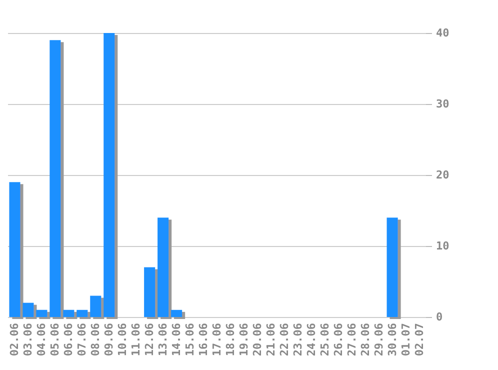  What do you see at coordinates (284, 339) in the screenshot?
I see `x-tick-label: 22.06` at bounding box center [284, 339].